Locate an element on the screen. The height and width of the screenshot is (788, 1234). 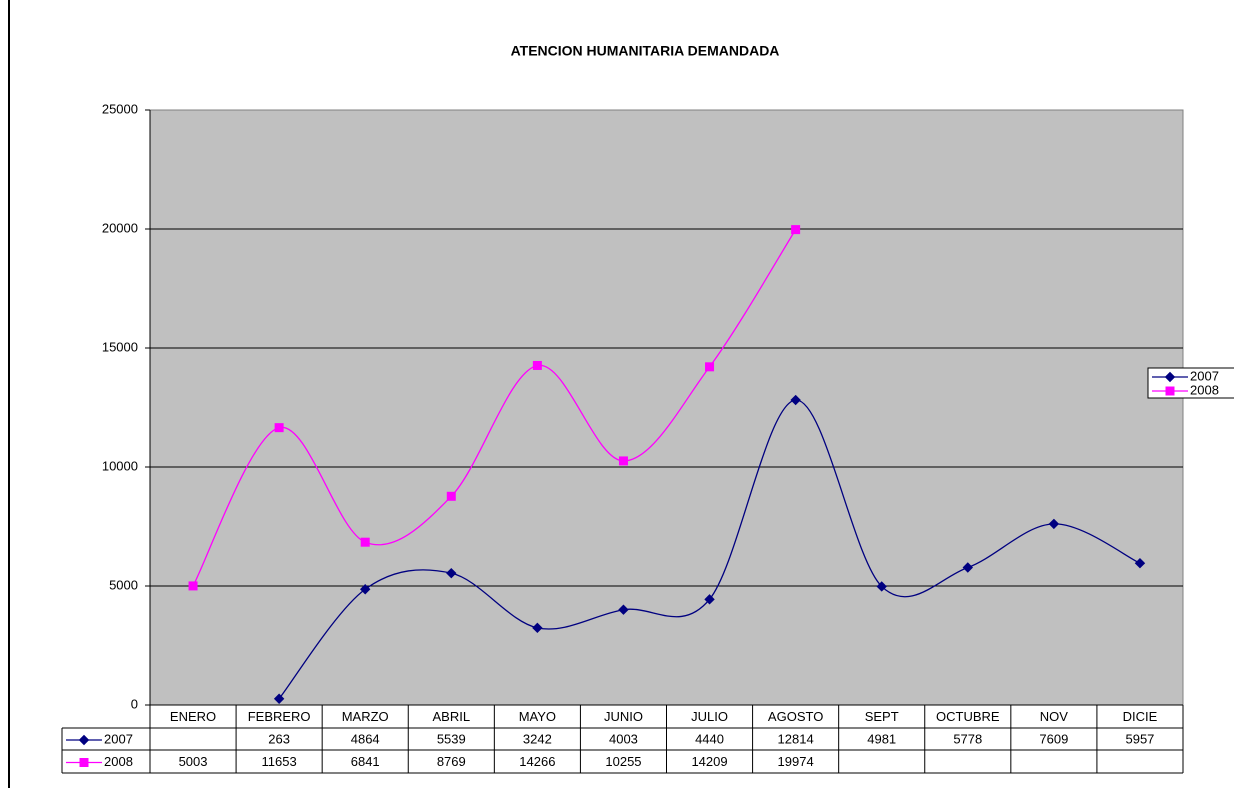
table-value: 10255 is located at coordinates (623, 761).